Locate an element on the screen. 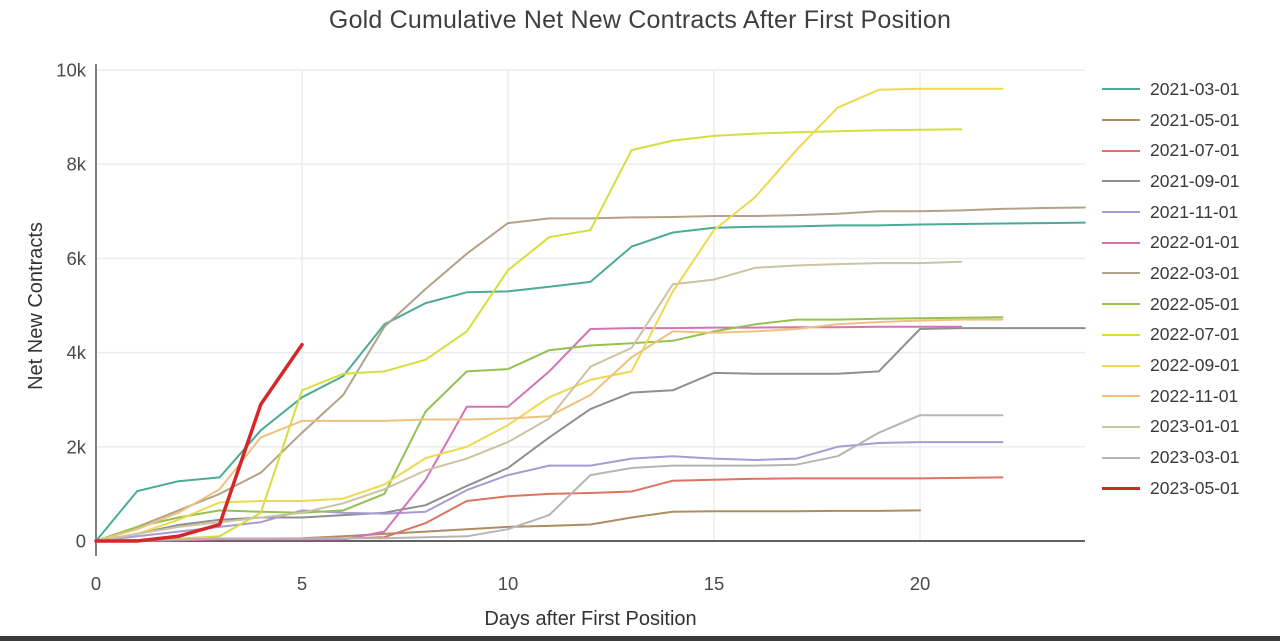 This screenshot has width=1280, height=641. x-axis-label: Days after First Position is located at coordinates (590, 619).